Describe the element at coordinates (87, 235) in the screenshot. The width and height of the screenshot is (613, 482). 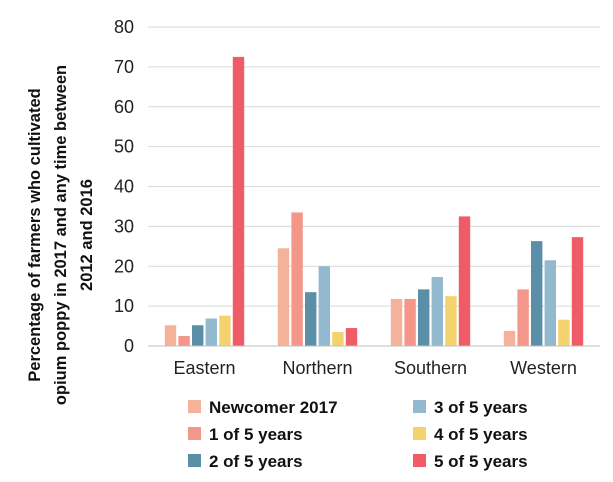
I see `y-axis-label-line: 2012 and 2016` at that location.